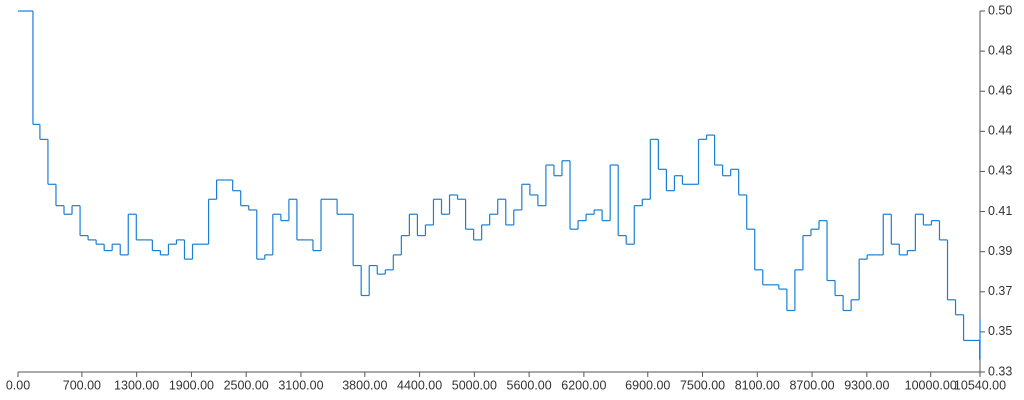 This screenshot has width=1024, height=400. Describe the element at coordinates (702, 385) in the screenshot. I see `x-tick-label: 7500.00` at that location.